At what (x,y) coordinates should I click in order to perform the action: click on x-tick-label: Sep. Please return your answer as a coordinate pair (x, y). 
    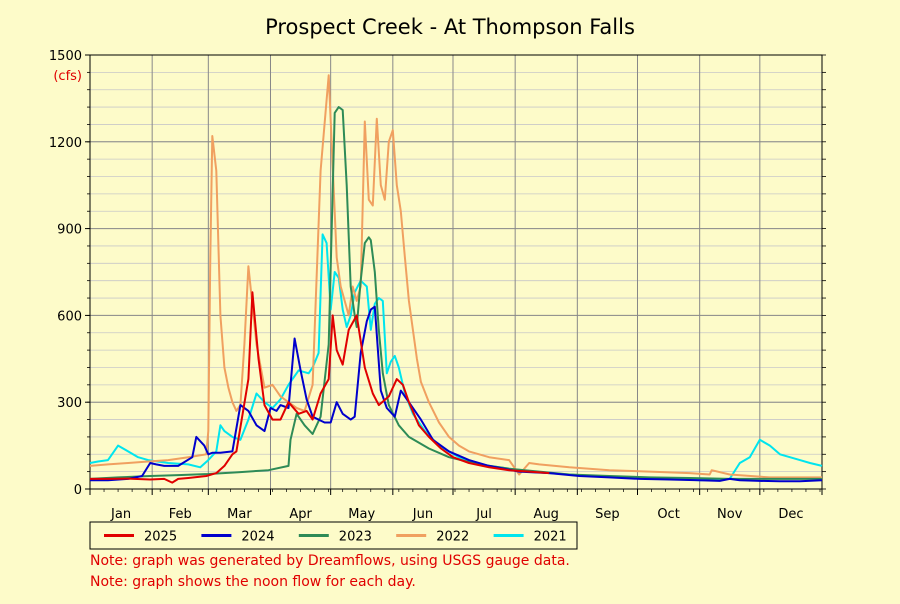
    Looking at the image, I should click on (607, 514).